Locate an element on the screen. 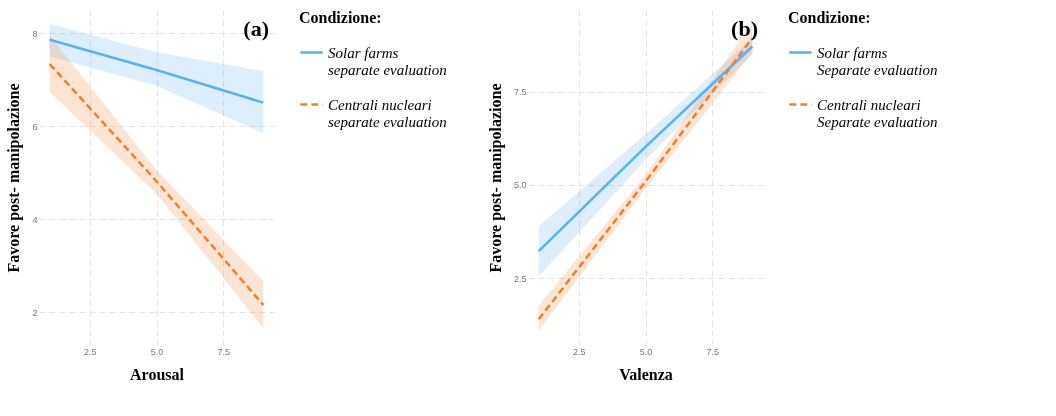 The width and height of the screenshot is (1056, 416). y-tick-label: 4 is located at coordinates (35, 219).